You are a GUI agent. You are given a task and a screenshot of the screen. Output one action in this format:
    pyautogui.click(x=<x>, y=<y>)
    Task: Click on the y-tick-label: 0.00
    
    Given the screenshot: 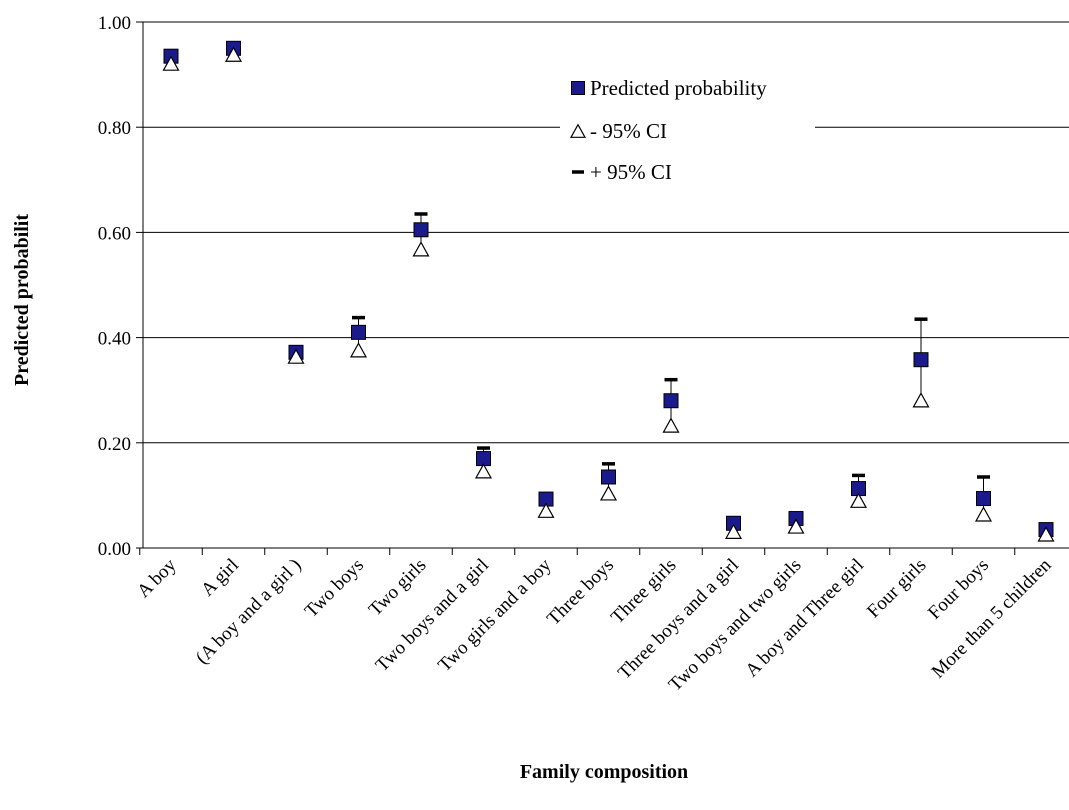 What is the action you would take?
    pyautogui.click(x=114, y=549)
    